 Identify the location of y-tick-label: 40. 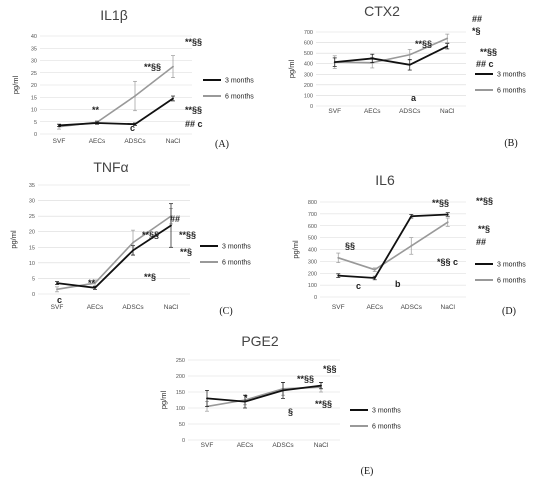
(34, 37).